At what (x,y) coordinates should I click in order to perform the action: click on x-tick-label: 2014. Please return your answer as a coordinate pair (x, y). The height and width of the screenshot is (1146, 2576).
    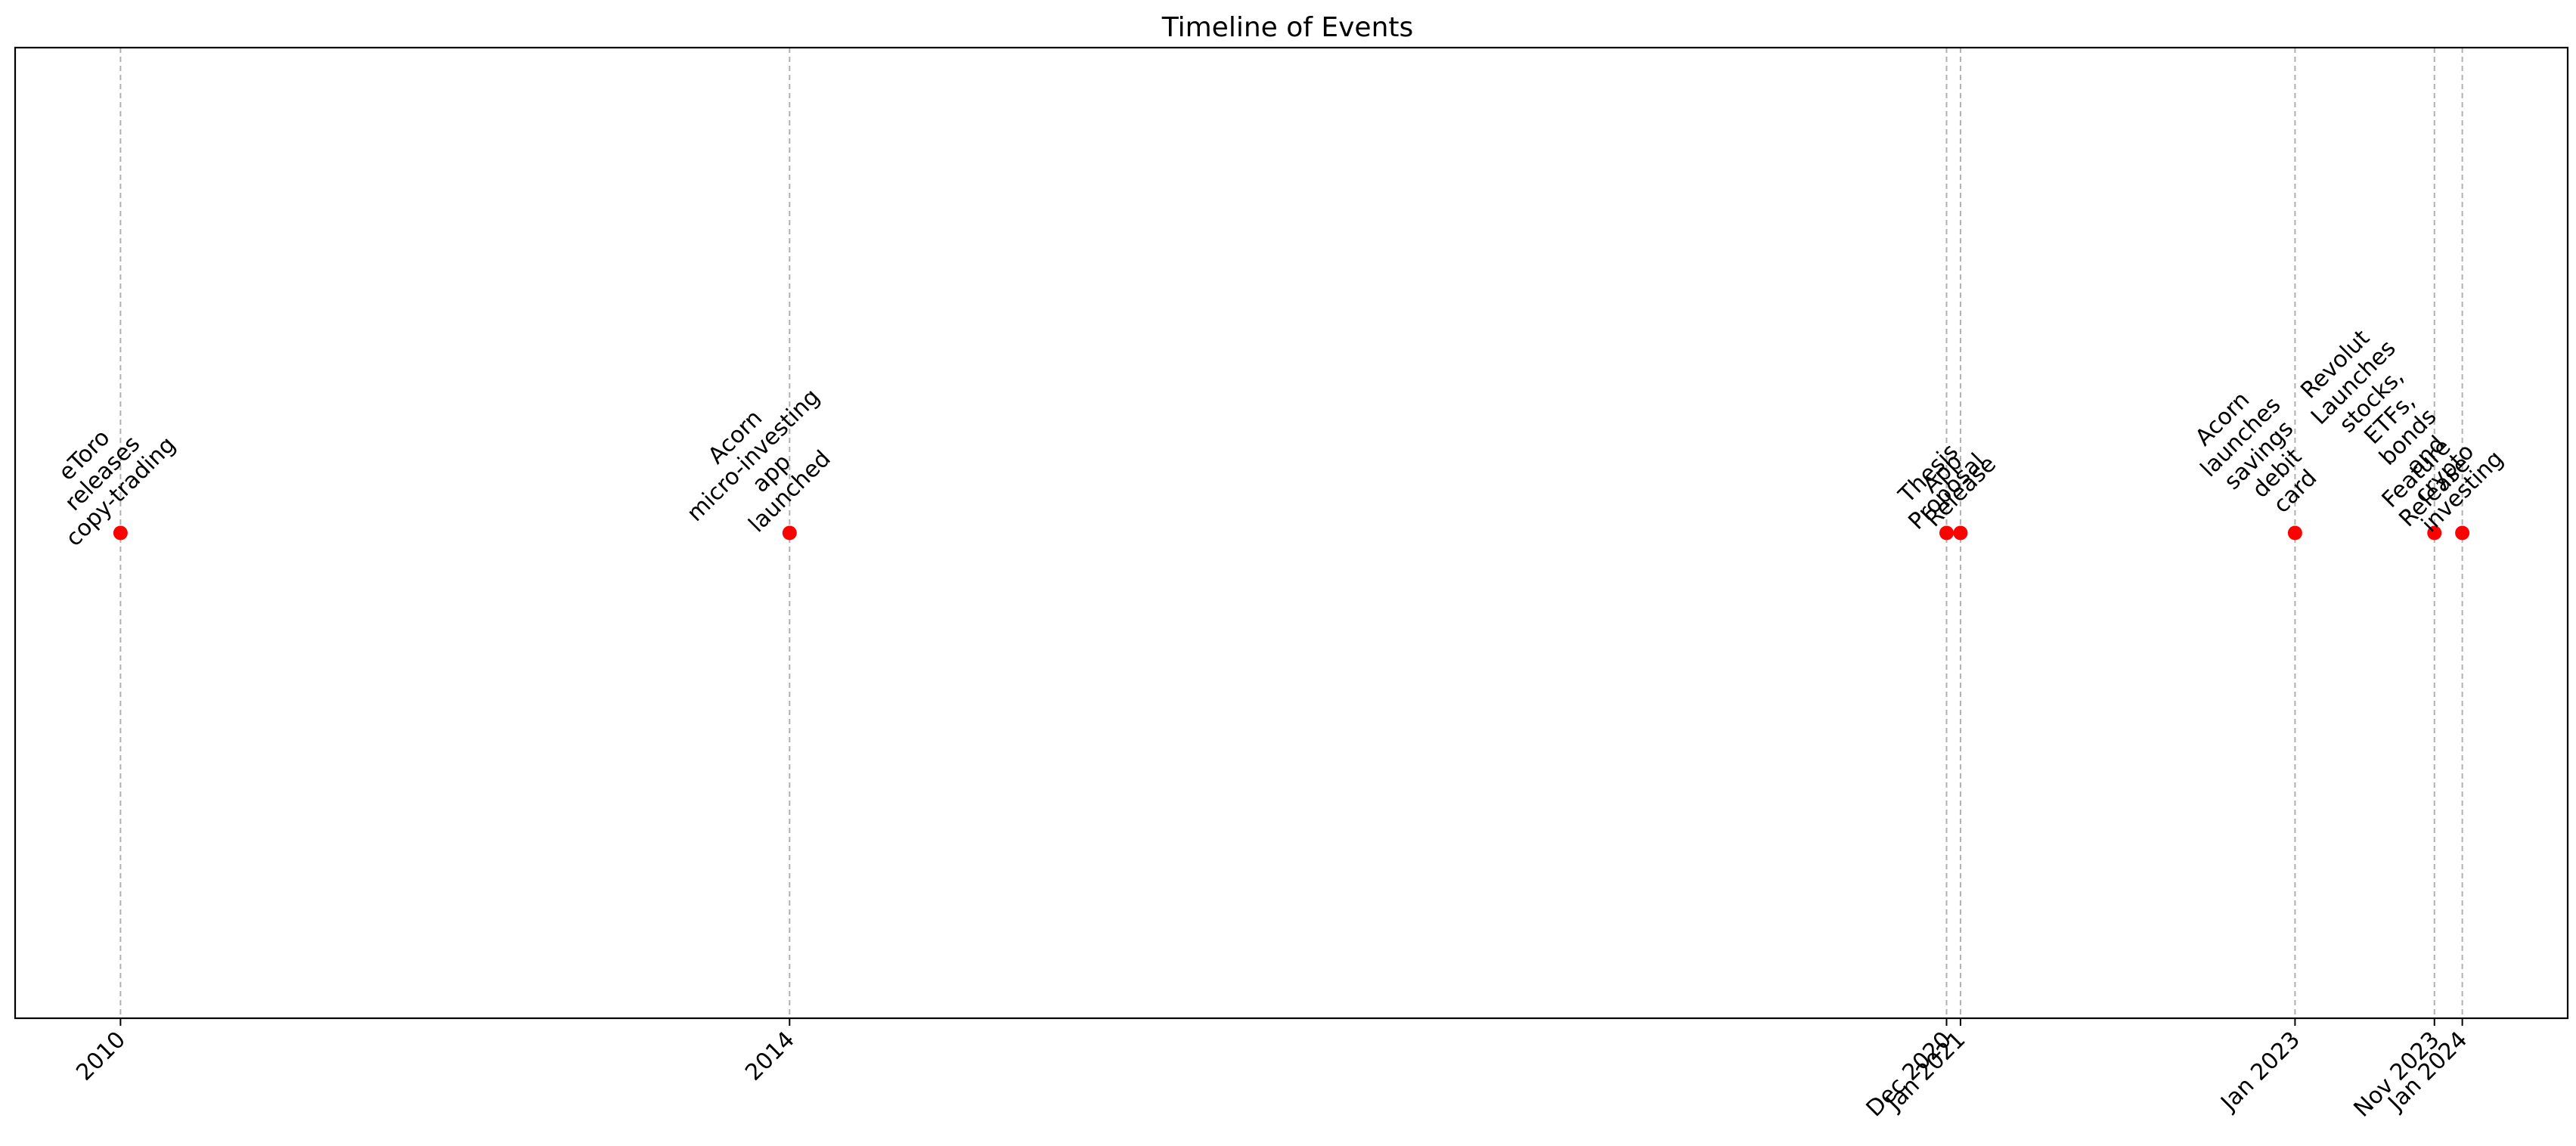
    Looking at the image, I should click on (770, 1056).